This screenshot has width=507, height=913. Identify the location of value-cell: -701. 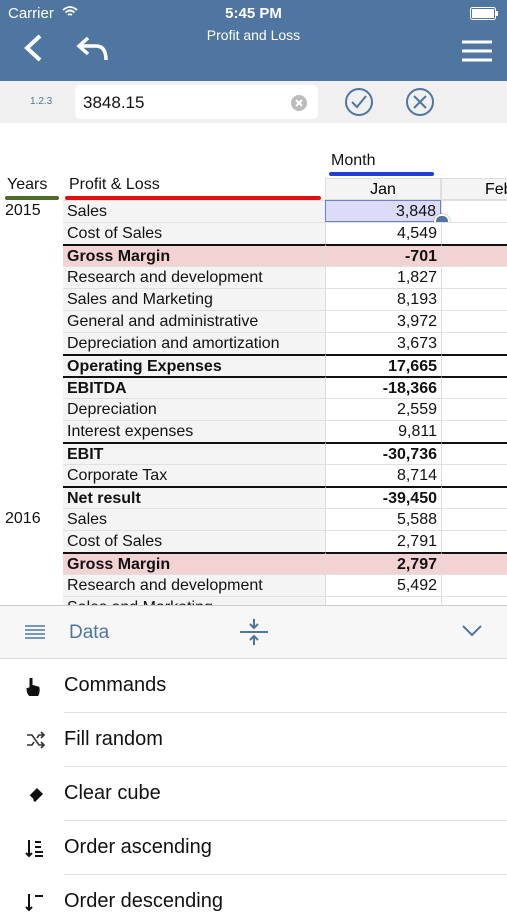
(383, 255).